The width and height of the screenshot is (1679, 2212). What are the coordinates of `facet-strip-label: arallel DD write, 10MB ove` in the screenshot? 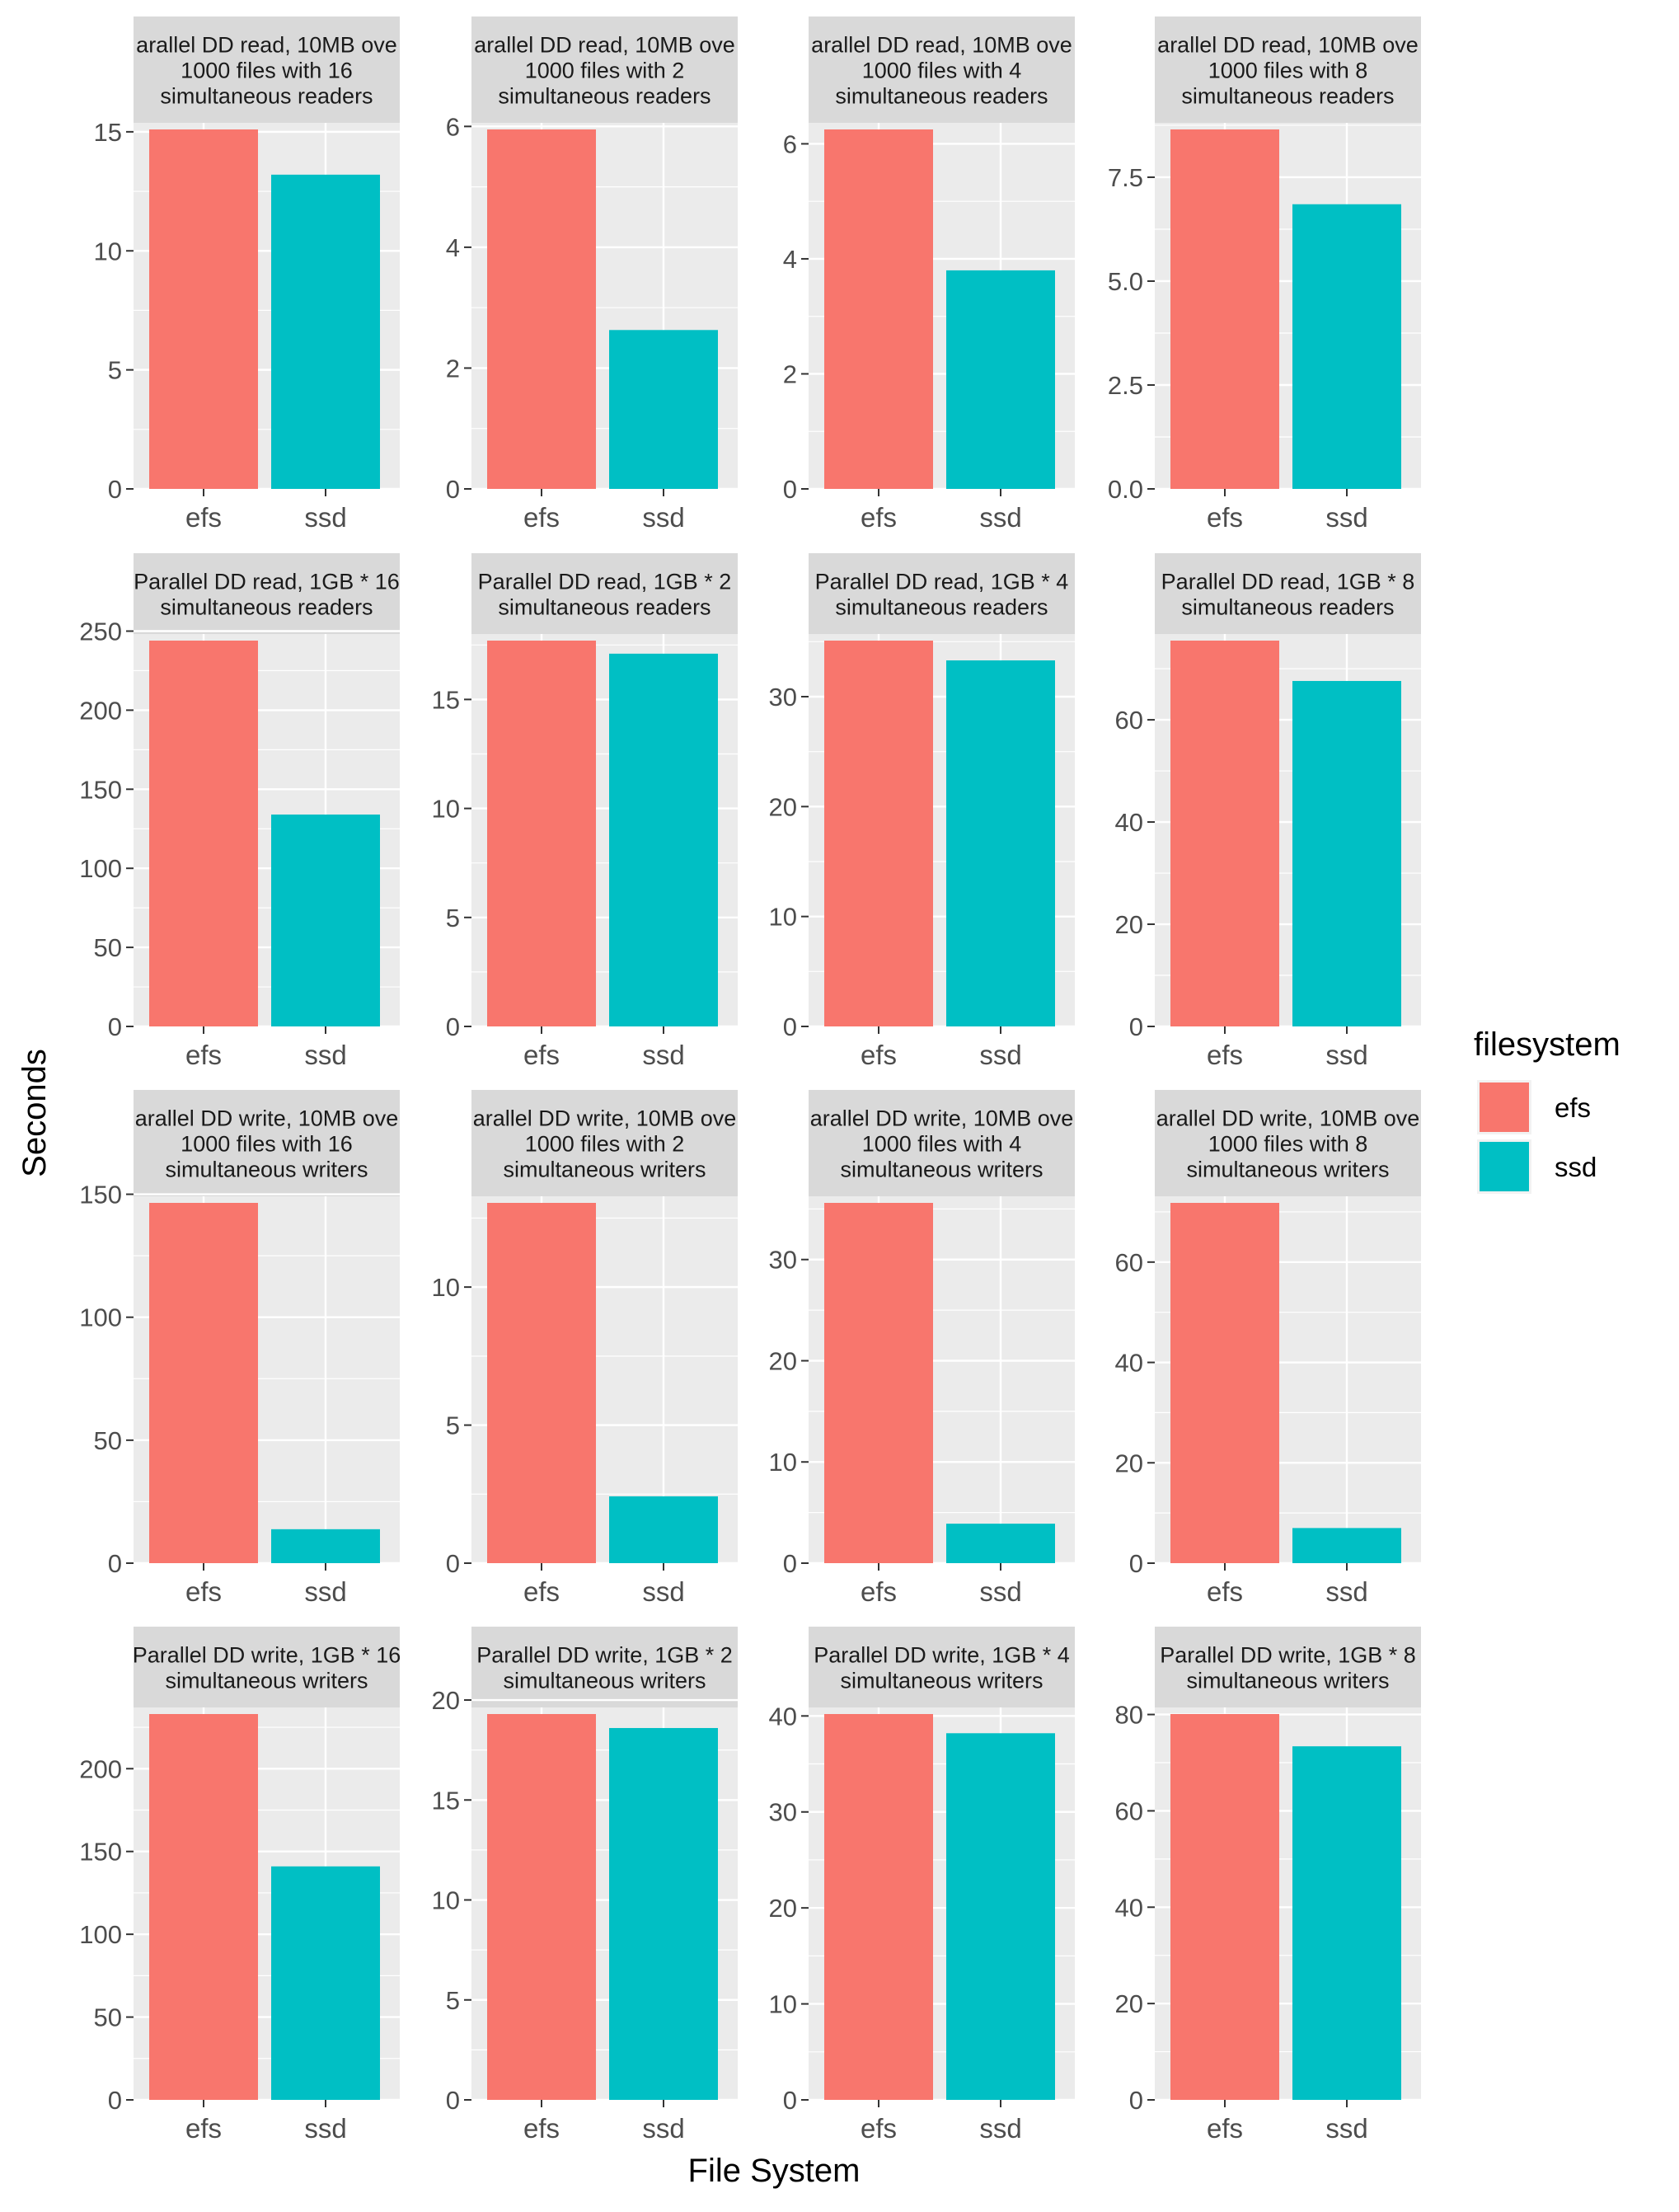 It's located at (605, 1118).